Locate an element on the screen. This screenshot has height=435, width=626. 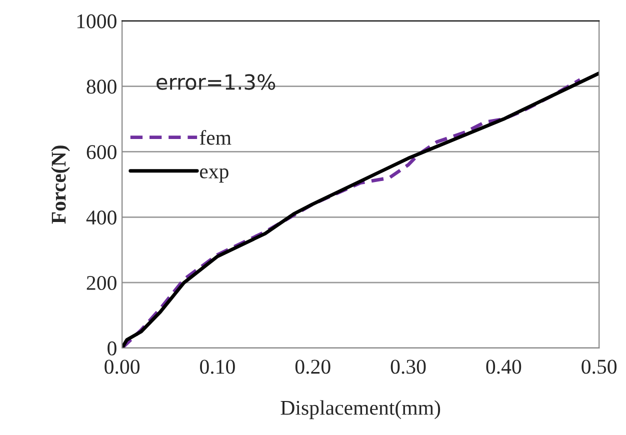
x-tick-label: 0.20 is located at coordinates (312, 367).